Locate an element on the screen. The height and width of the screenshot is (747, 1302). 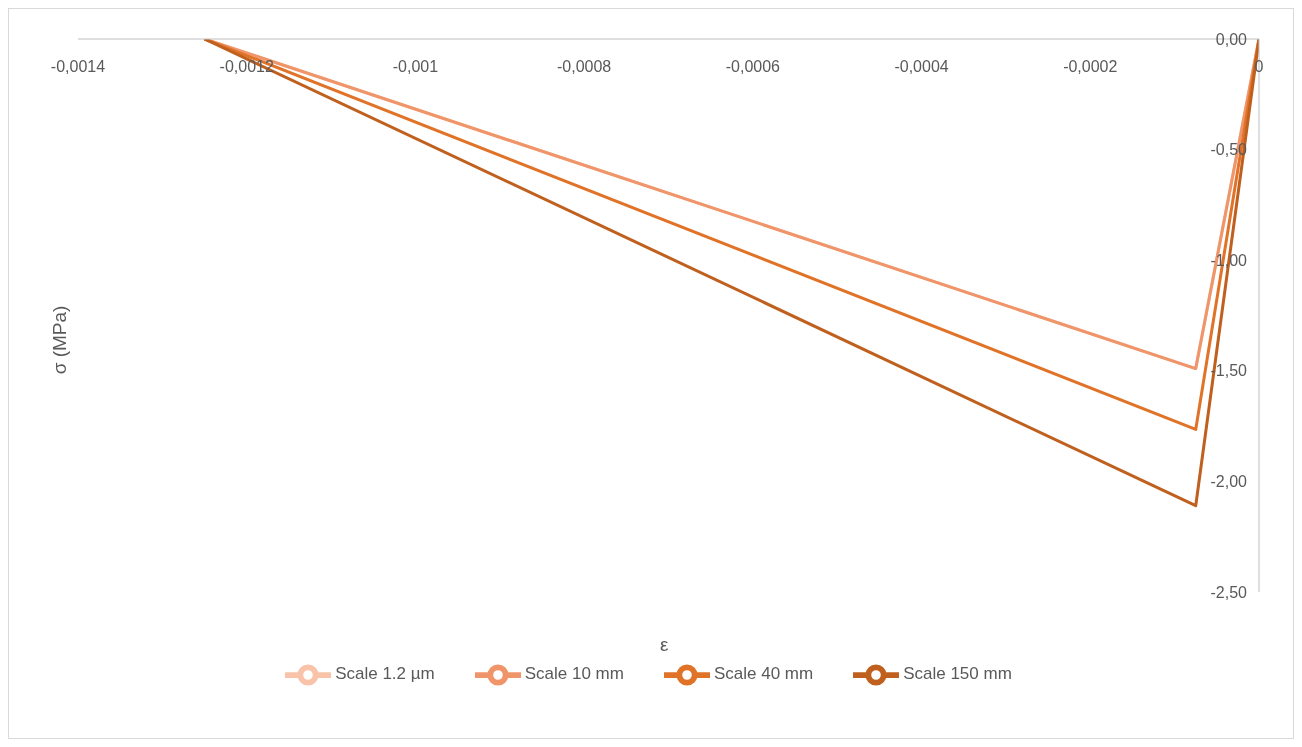
x-axis-title: ε is located at coordinates (664, 645).